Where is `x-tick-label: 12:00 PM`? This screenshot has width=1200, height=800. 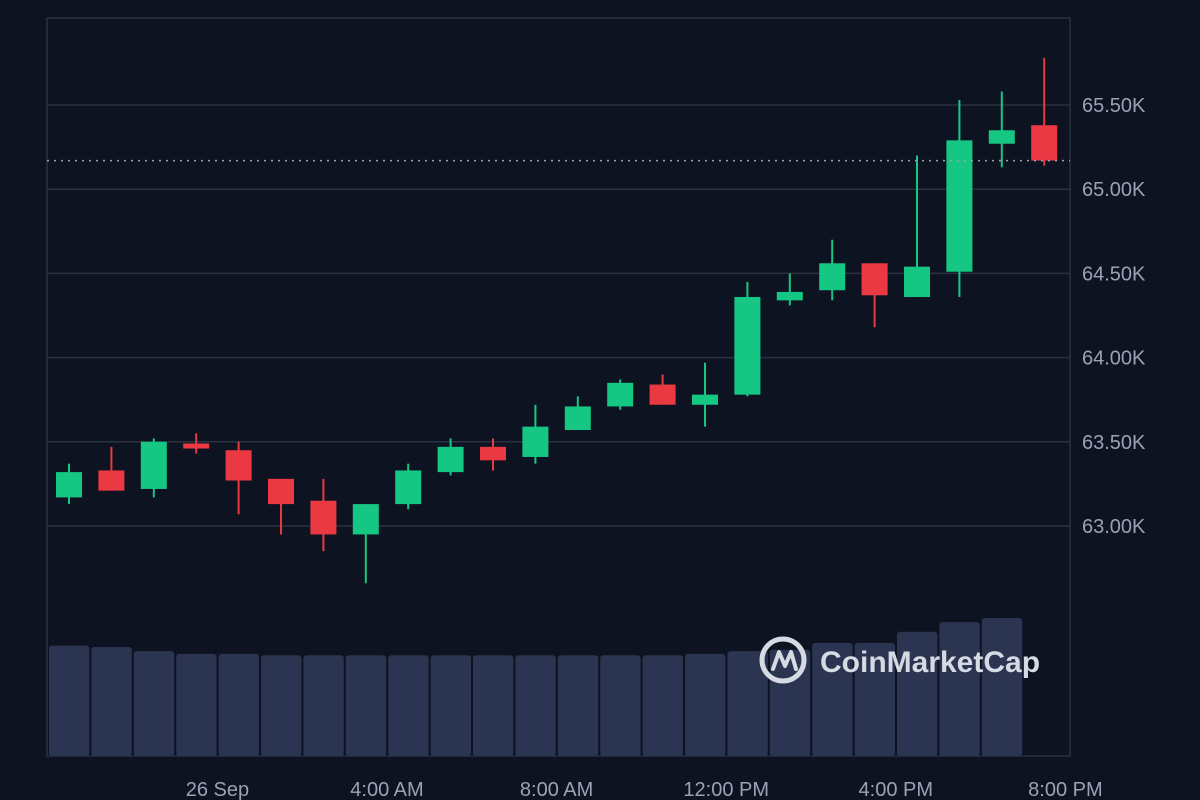 x-tick-label: 12:00 PM is located at coordinates (726, 789).